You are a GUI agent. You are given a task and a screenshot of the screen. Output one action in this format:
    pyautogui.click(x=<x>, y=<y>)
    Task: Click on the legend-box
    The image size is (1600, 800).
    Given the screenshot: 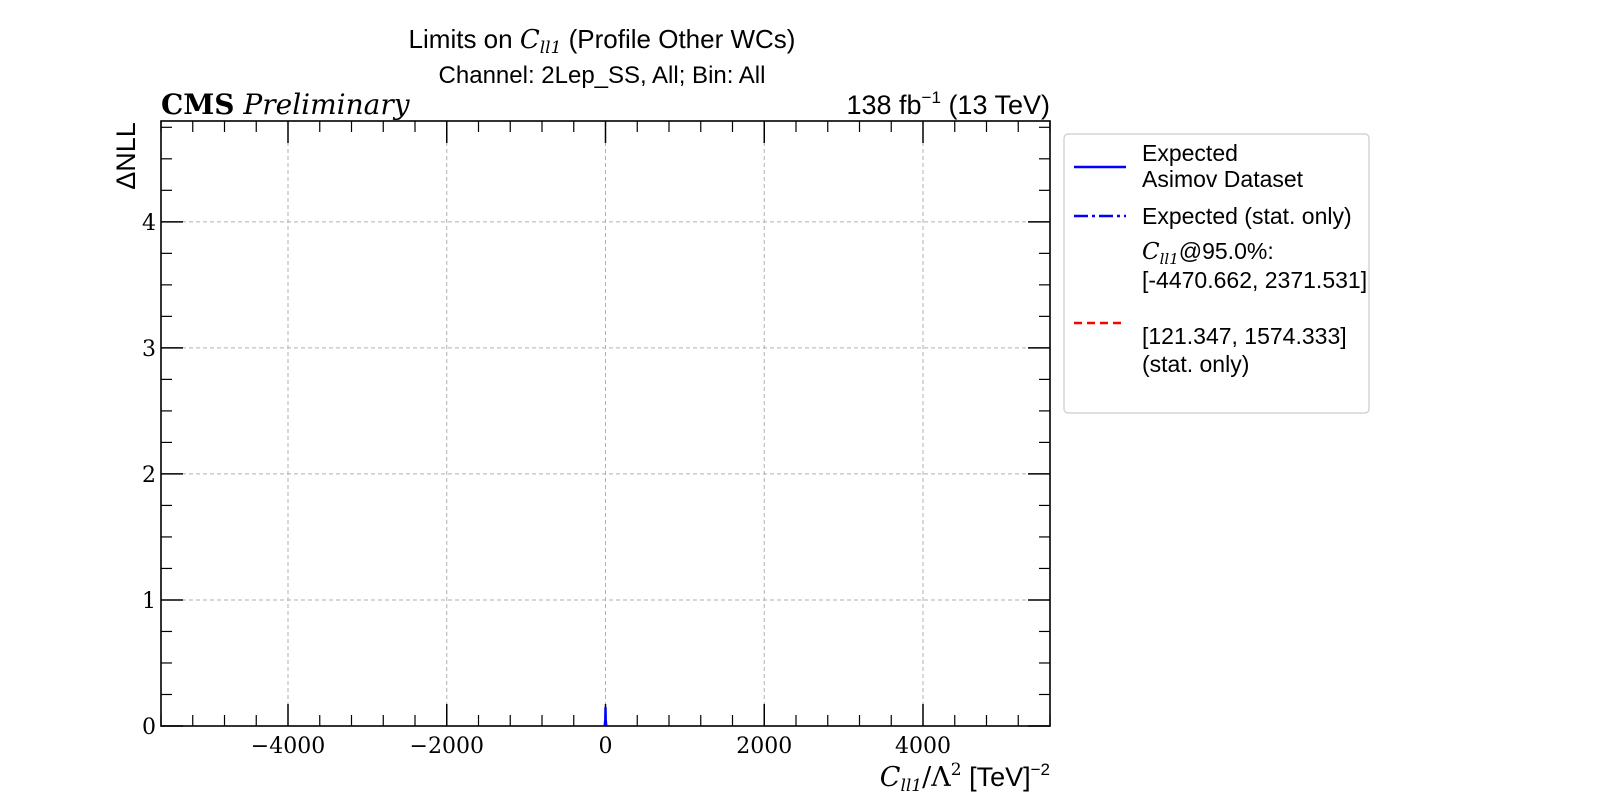 What is the action you would take?
    pyautogui.click(x=1216, y=273)
    